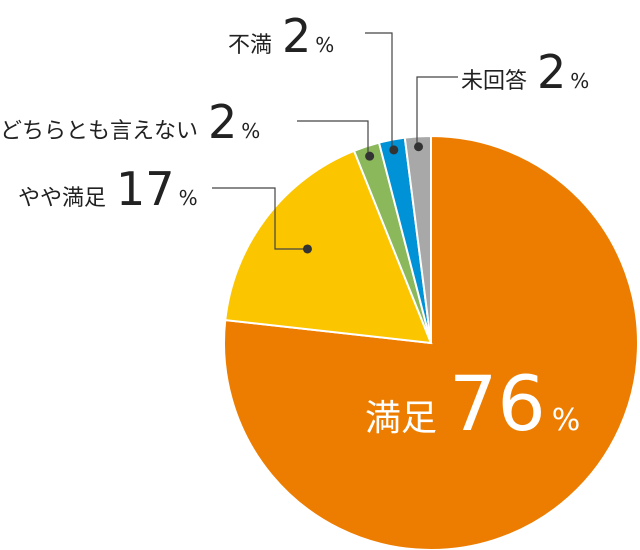 The width and height of the screenshot is (640, 550). What do you see at coordinates (108, 189) in the screenshot?
I see `slice-label-1: やや満足 17%` at bounding box center [108, 189].